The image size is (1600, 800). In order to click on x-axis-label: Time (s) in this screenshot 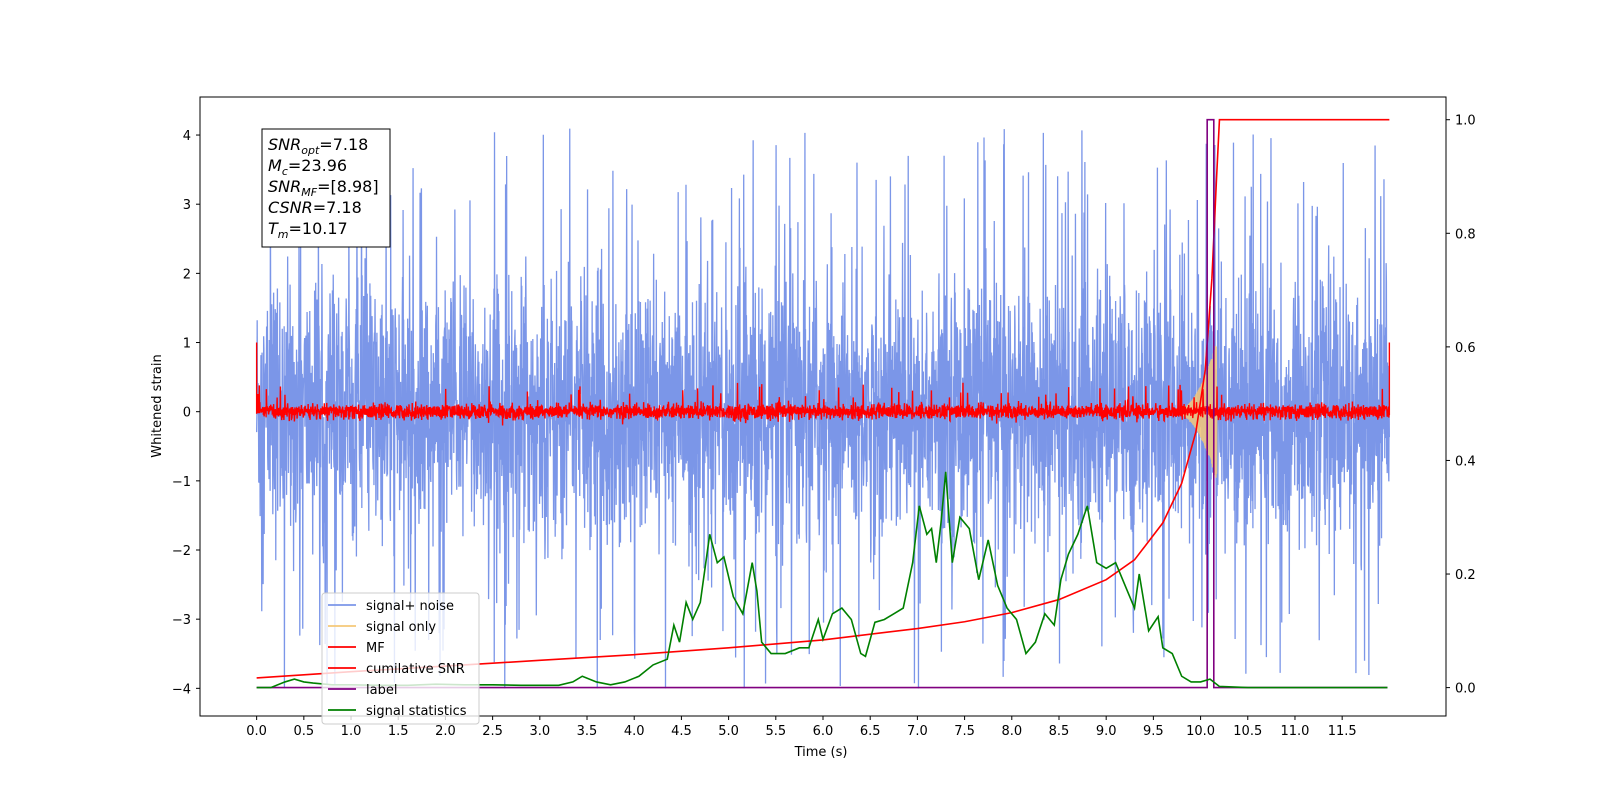, I will do `click(821, 752)`.